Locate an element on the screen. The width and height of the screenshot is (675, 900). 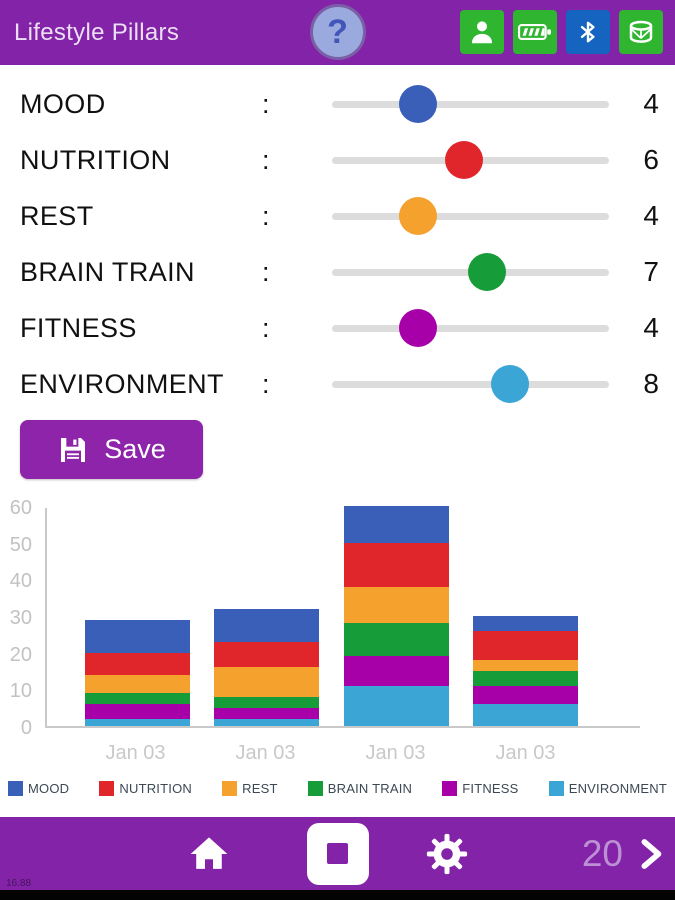
slider-row-brain-train: BRAIN TRAIN : 7 is located at coordinates (337, 272).